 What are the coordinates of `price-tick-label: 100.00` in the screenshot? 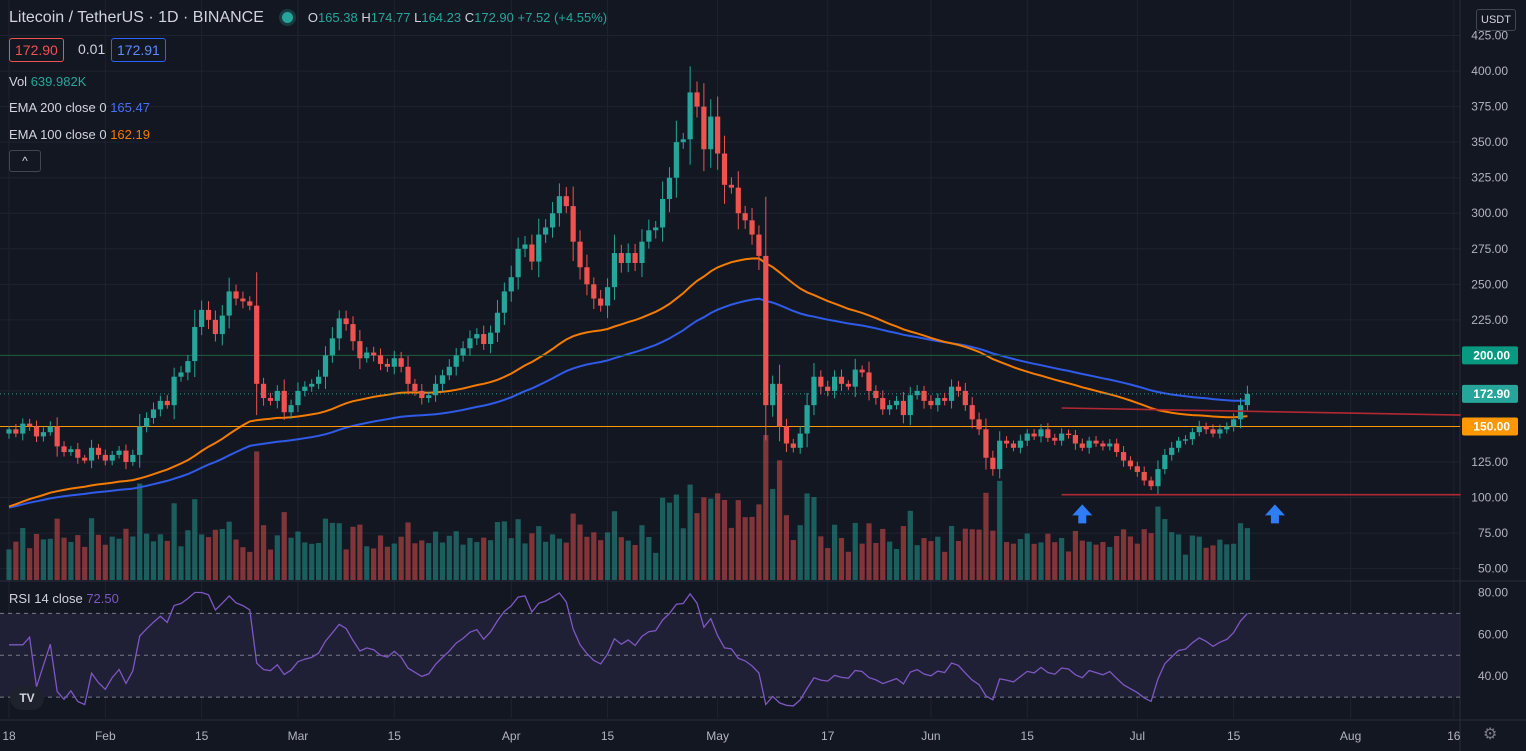 It's located at (1489, 498).